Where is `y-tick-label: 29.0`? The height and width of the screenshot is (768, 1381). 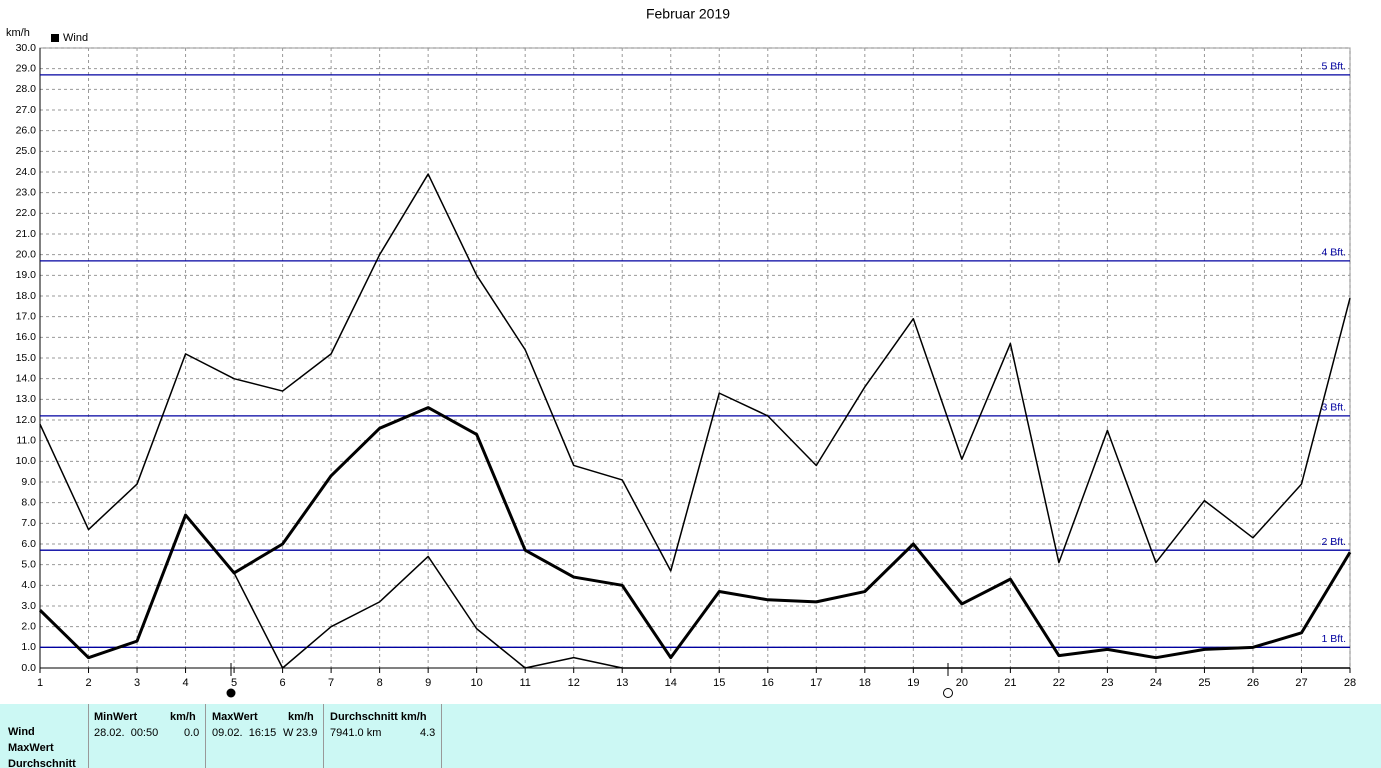
y-tick-label: 29.0 is located at coordinates (26, 68).